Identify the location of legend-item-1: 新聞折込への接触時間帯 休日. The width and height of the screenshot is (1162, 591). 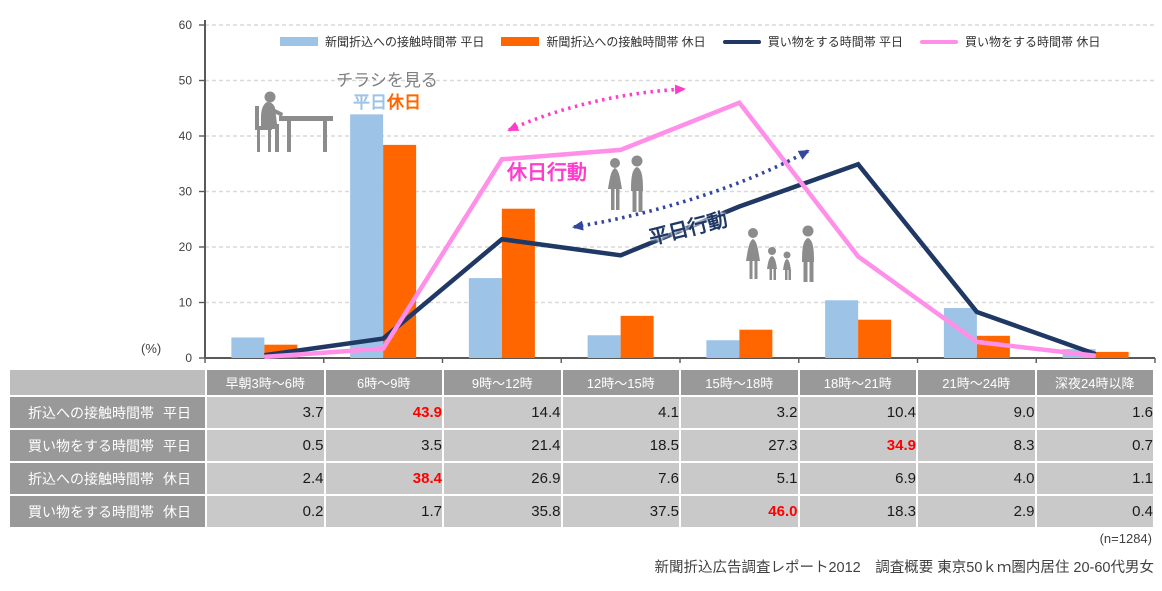
(603, 41).